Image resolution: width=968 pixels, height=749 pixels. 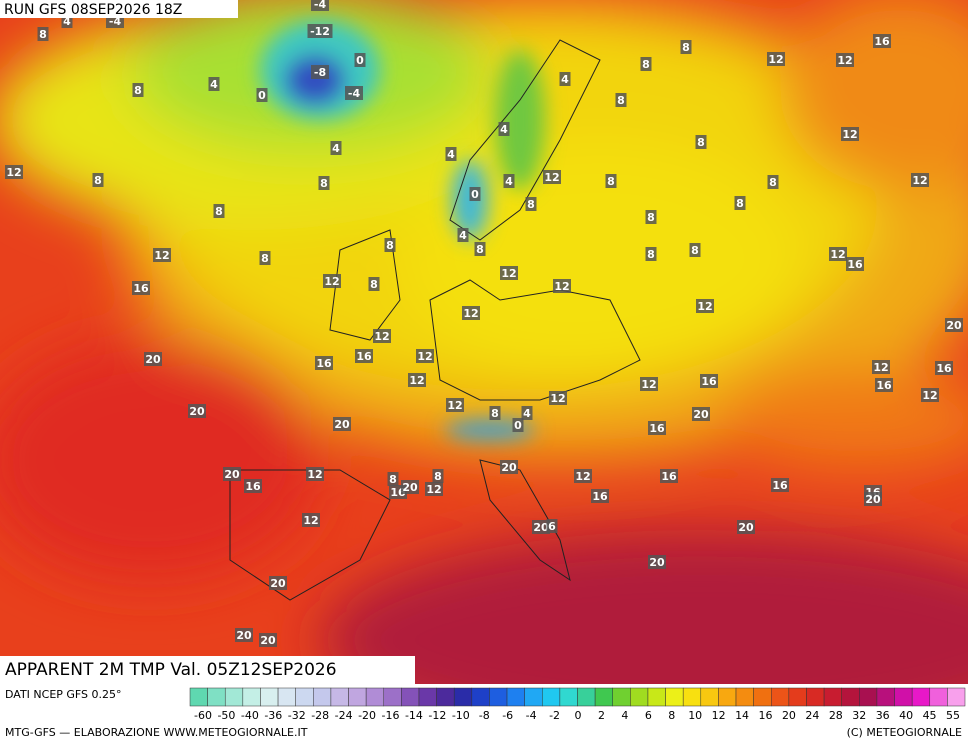 I want to click on footer-right: (C) METEOGIORNALE, so click(x=904, y=732).